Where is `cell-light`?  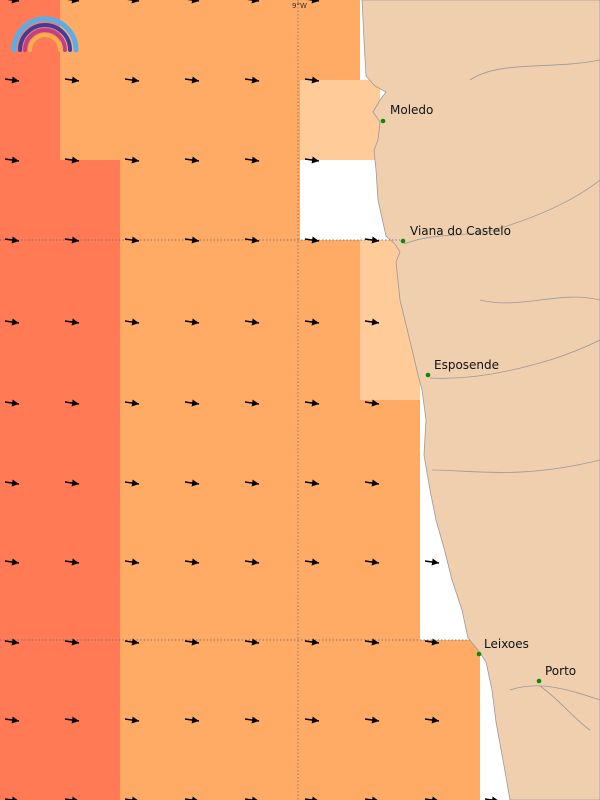 cell-light is located at coordinates (340, 120).